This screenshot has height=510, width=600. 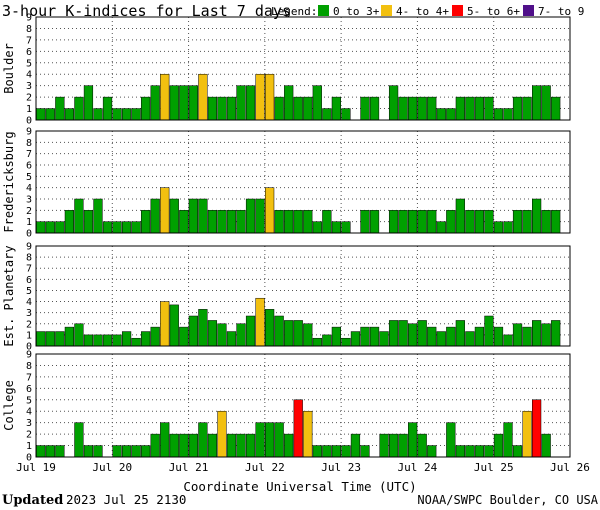 What do you see at coordinates (356, 11) in the screenshot?
I see `legend-item-label: 0 to 3+` at bounding box center [356, 11].